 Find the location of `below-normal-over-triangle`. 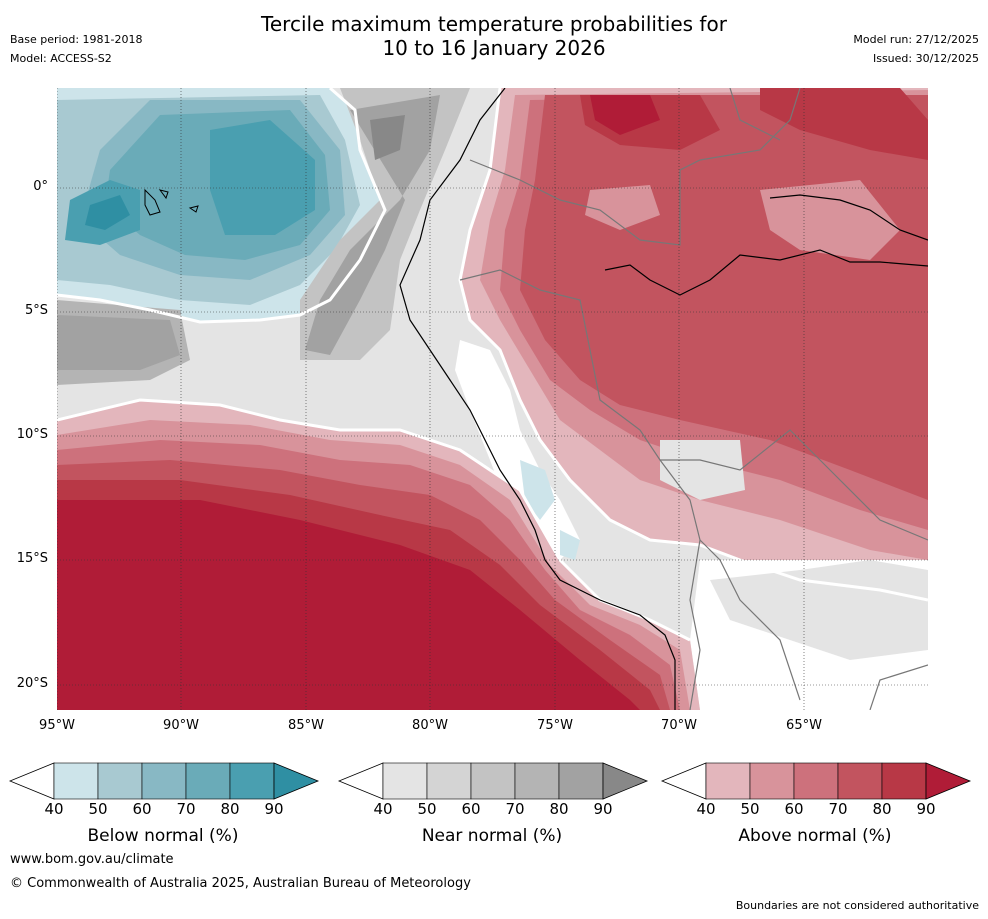

below-normal-over-triangle is located at coordinates (296, 781).